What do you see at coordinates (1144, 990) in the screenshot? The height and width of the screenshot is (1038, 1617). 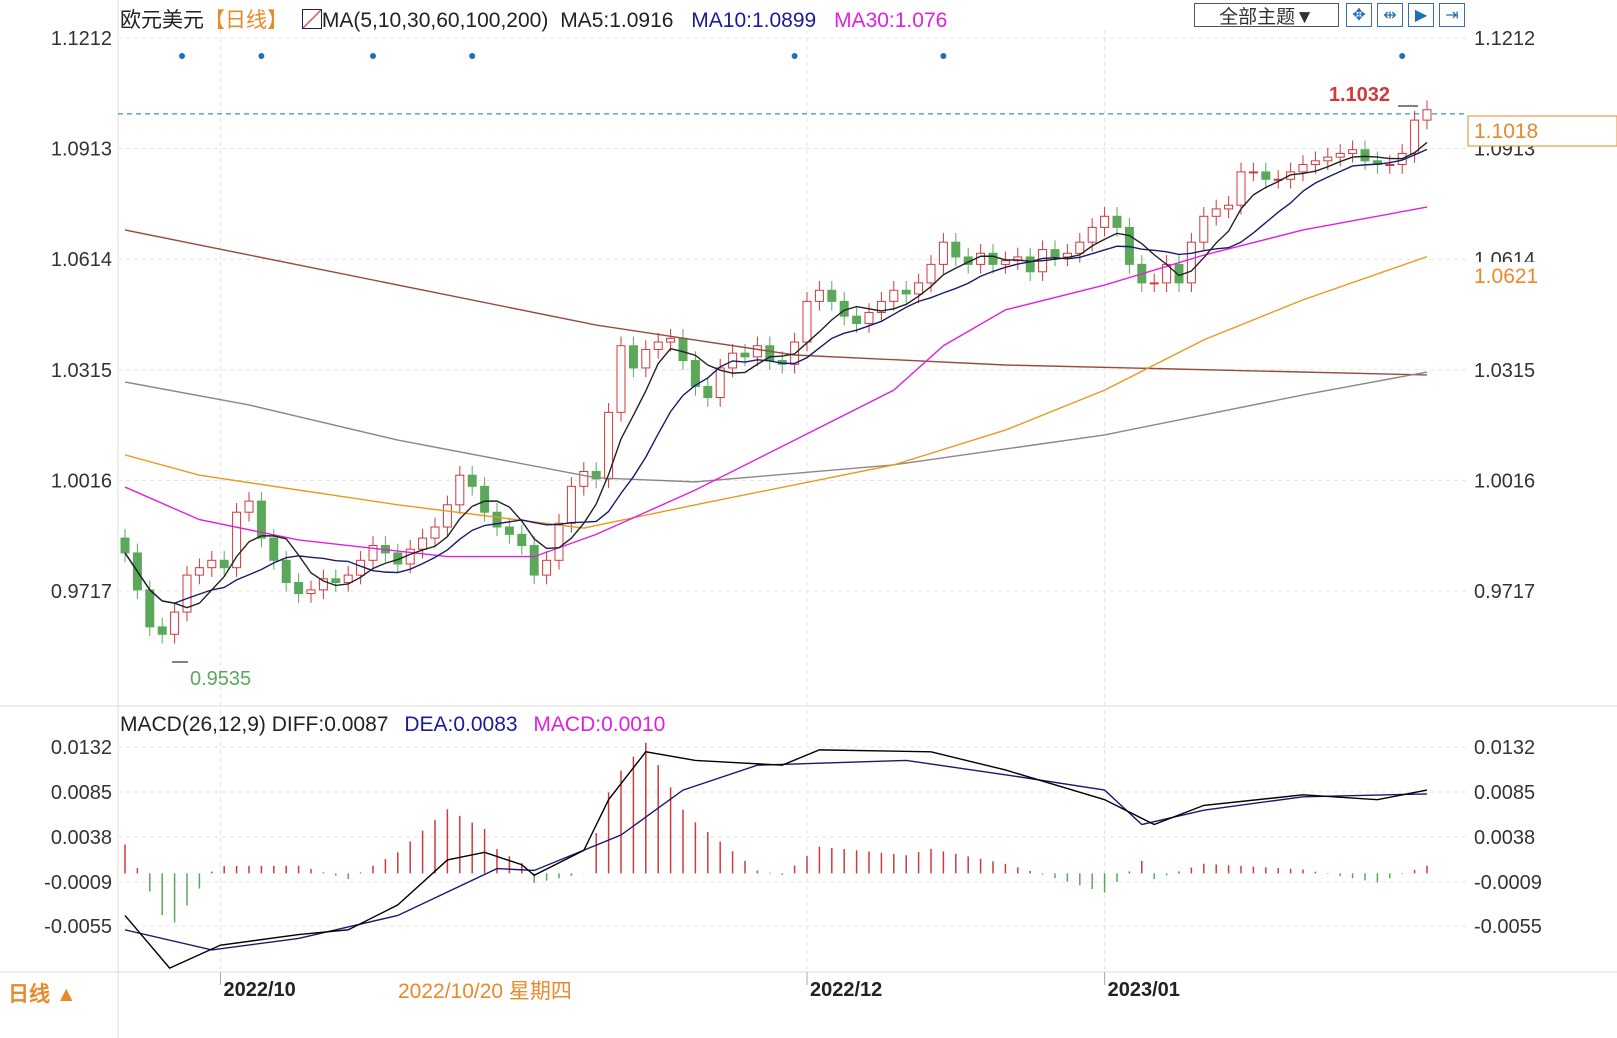 I see `time-label: 2023/01` at bounding box center [1144, 990].